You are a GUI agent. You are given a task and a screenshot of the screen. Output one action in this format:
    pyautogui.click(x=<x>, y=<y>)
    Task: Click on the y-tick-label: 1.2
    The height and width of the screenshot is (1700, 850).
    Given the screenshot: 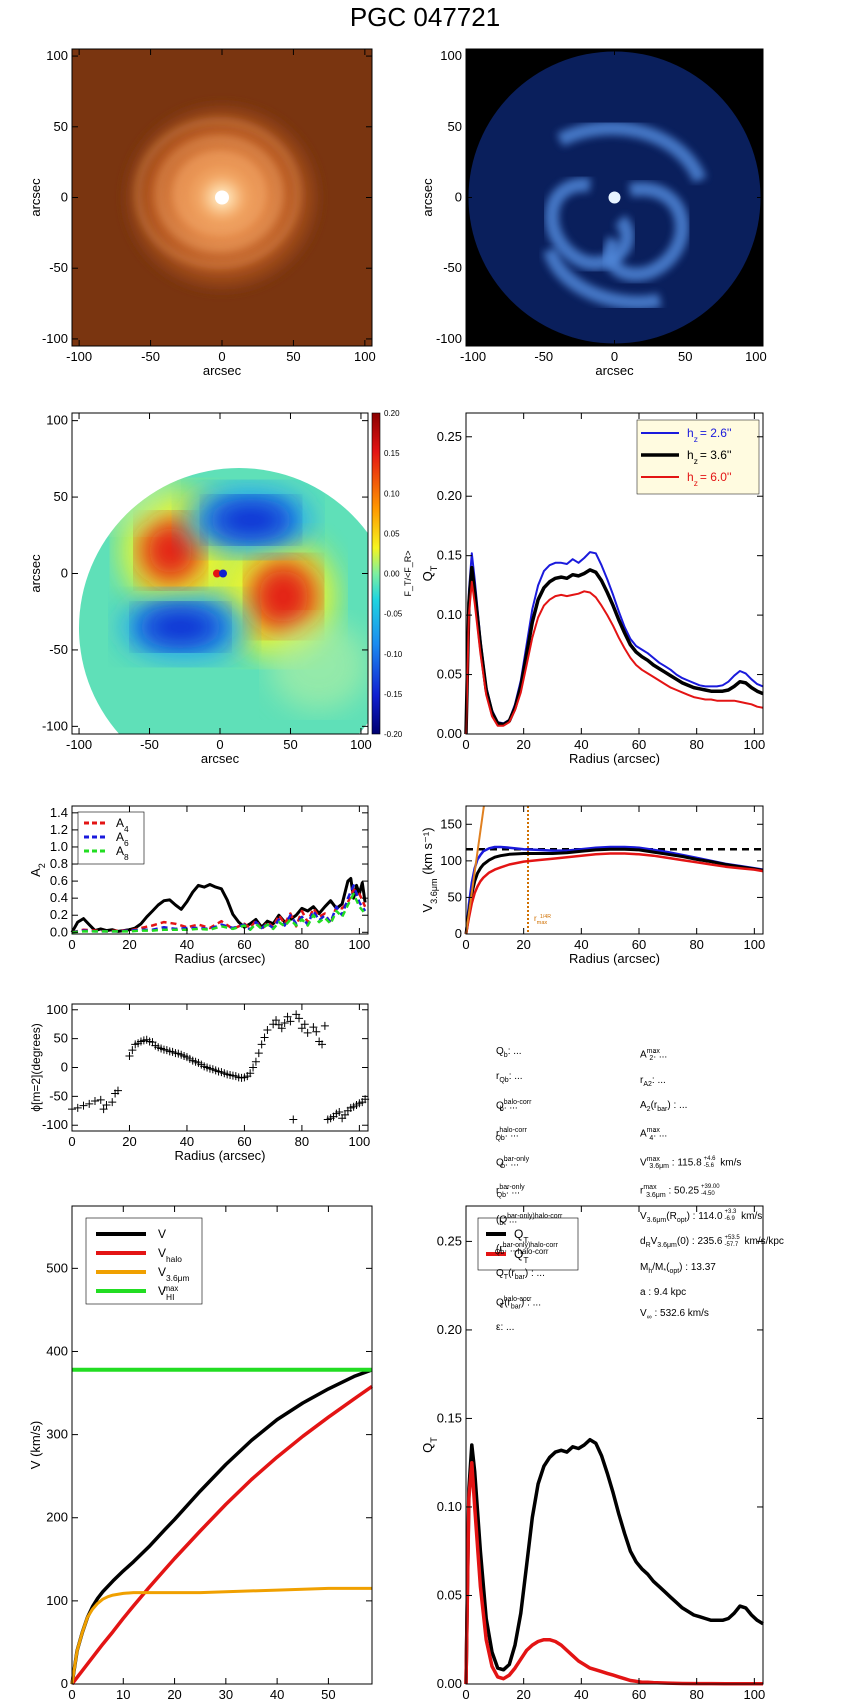 What is the action you would take?
    pyautogui.click(x=59, y=829)
    